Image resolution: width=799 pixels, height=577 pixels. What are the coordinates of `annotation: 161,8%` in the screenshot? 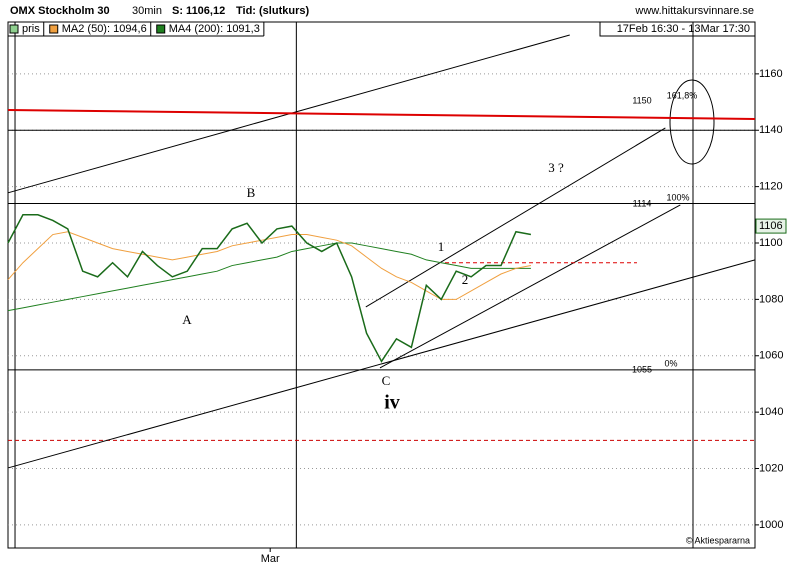 It's located at (682, 95).